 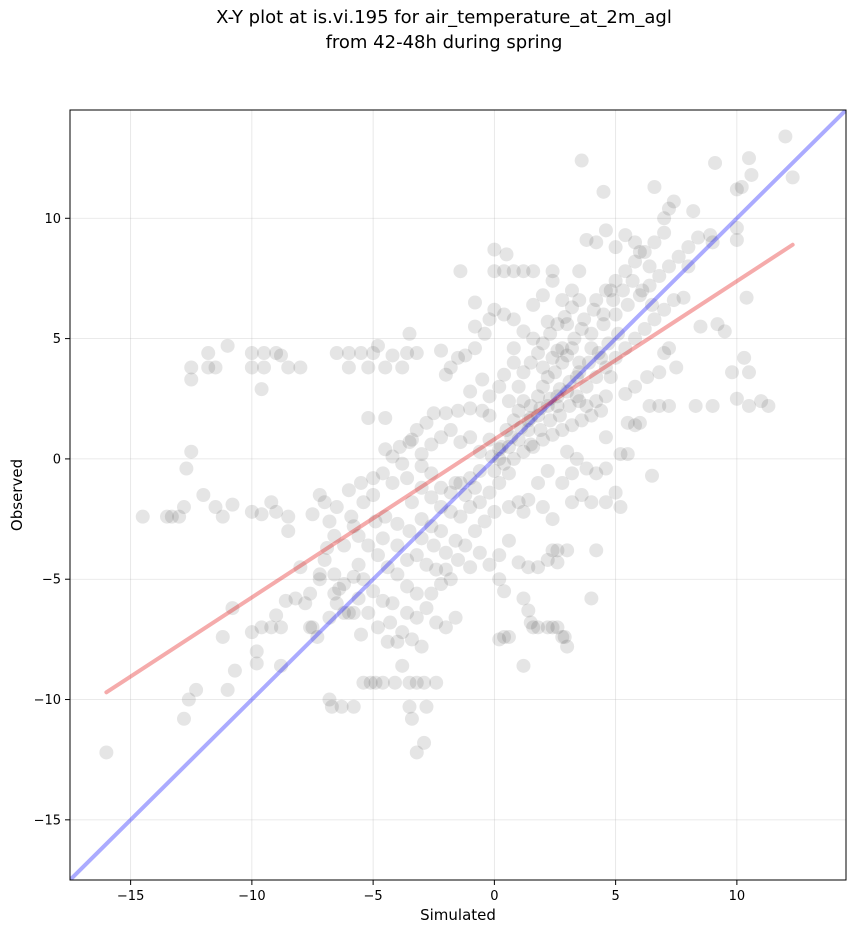 What do you see at coordinates (615, 896) in the screenshot?
I see `x-tick-label: 5` at bounding box center [615, 896].